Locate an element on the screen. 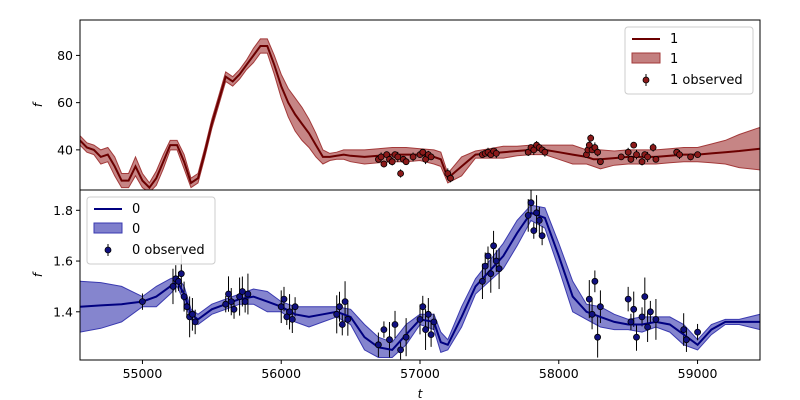 The height and width of the screenshot is (400, 800). bottom-y-tick-label: 1.6 is located at coordinates (63, 261).